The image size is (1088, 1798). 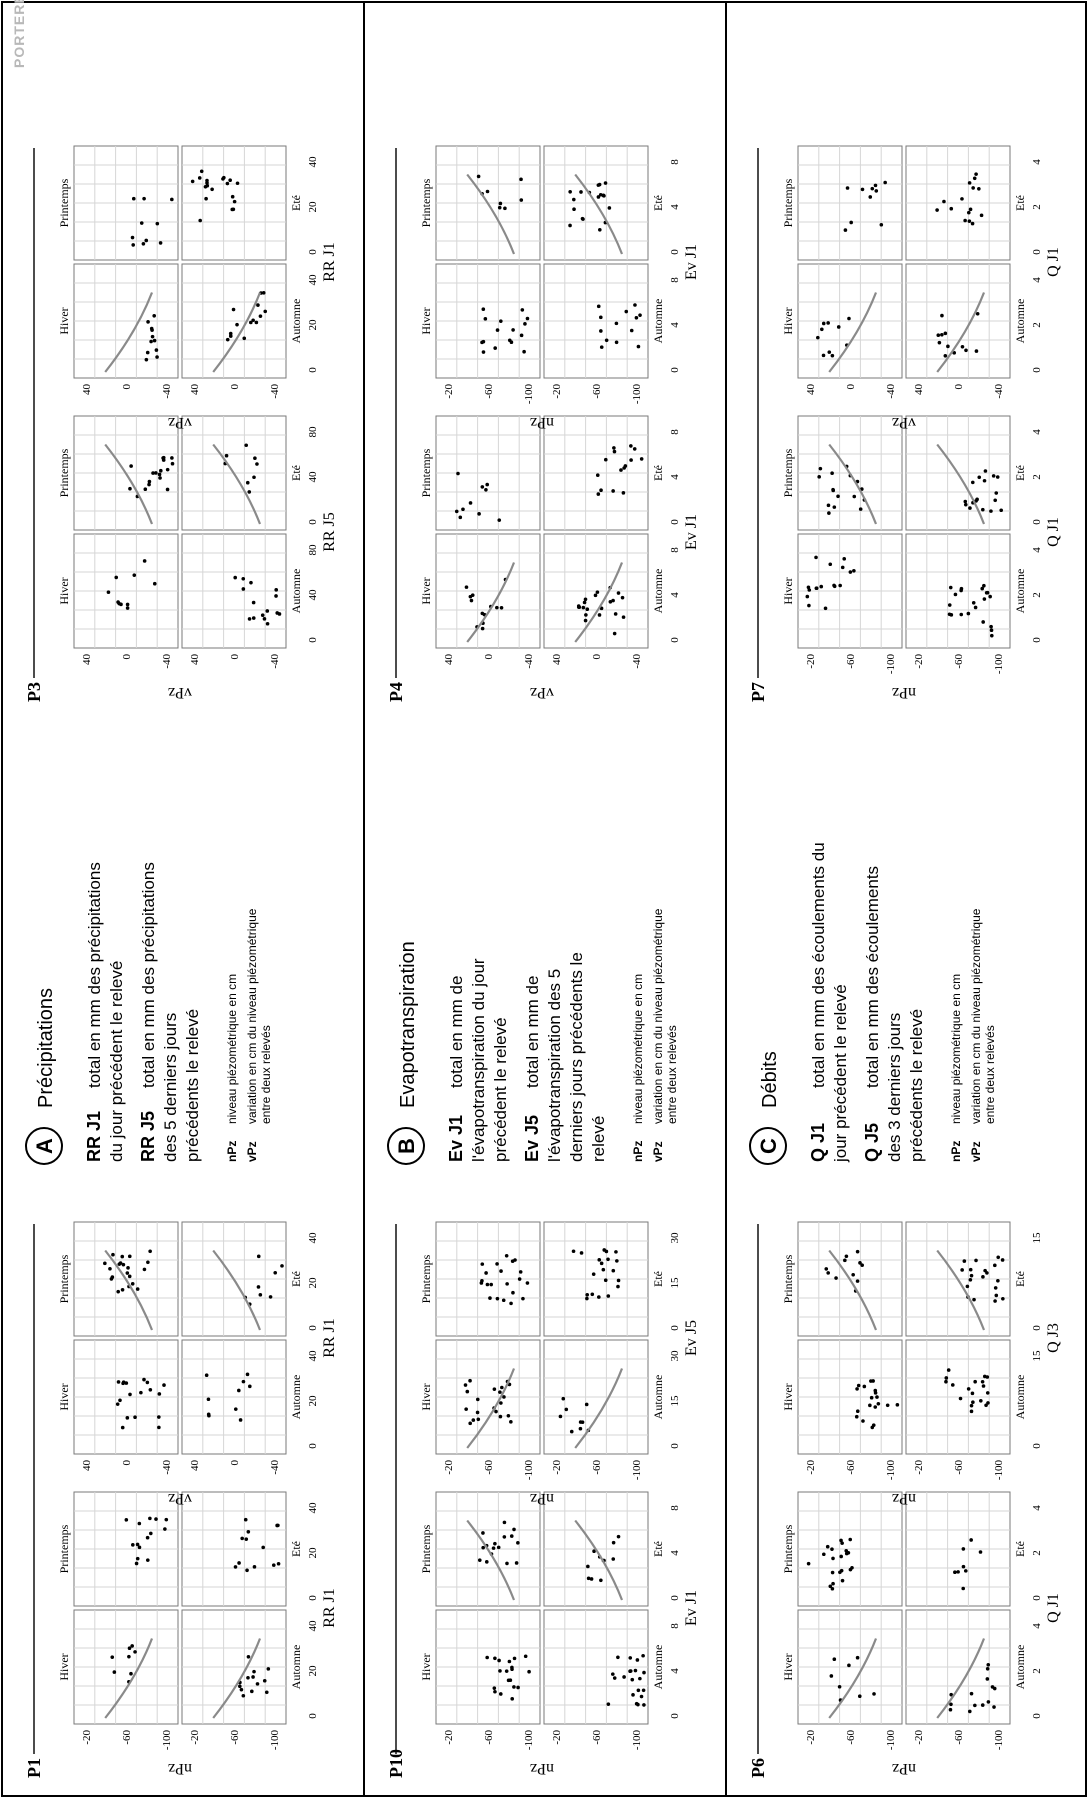 What do you see at coordinates (604, 591) in the screenshot?
I see `facet-automne: Automne` at bounding box center [604, 591].